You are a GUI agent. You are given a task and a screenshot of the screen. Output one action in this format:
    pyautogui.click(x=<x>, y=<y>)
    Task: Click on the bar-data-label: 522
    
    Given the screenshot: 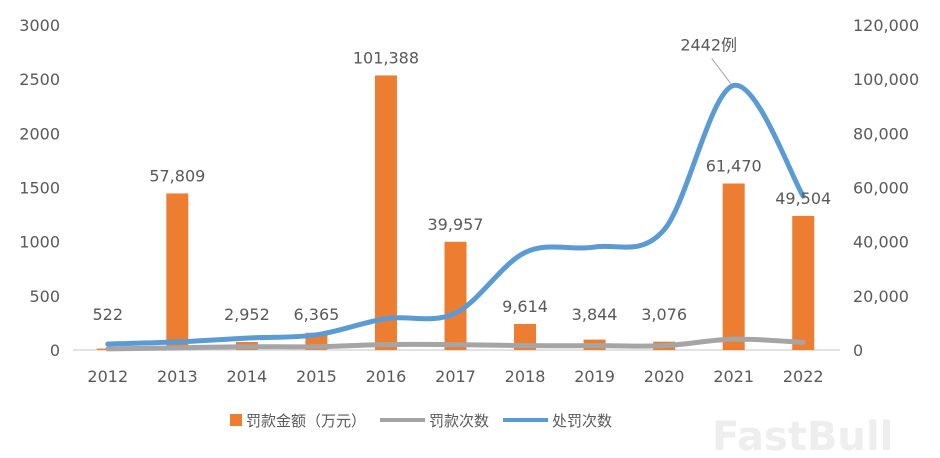 What is the action you would take?
    pyautogui.click(x=107, y=314)
    